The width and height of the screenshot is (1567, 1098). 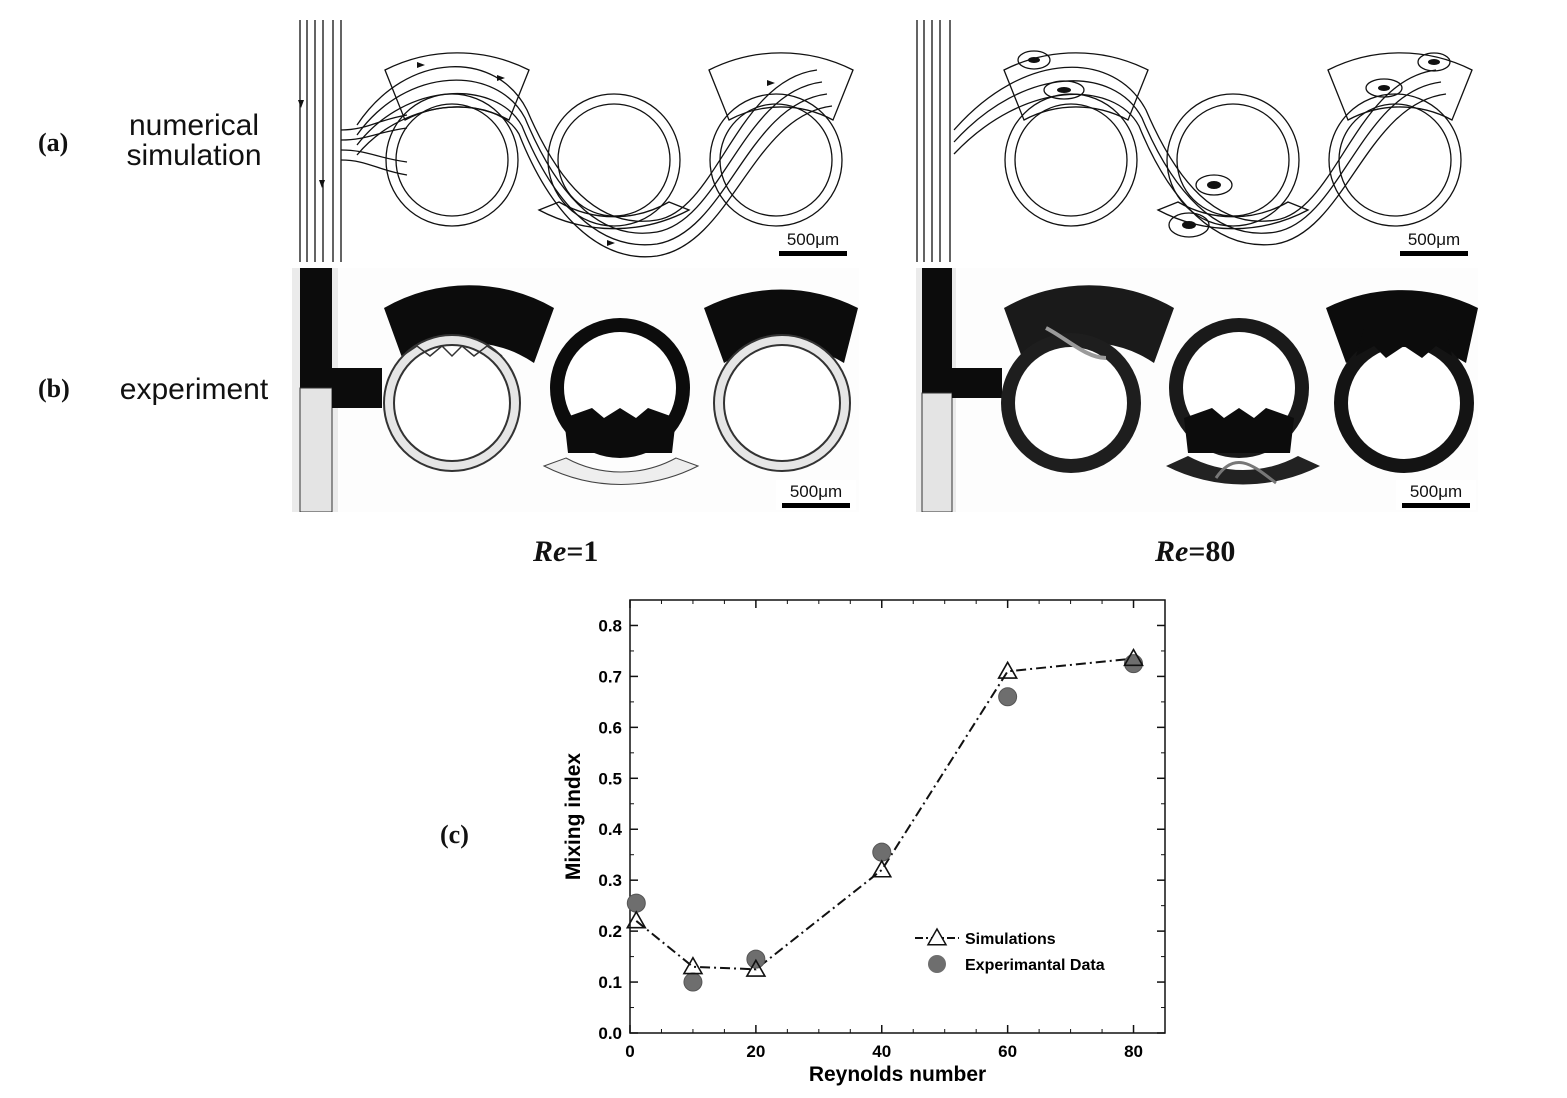 I want to click on re-label-1: Re=1, so click(x=565, y=552).